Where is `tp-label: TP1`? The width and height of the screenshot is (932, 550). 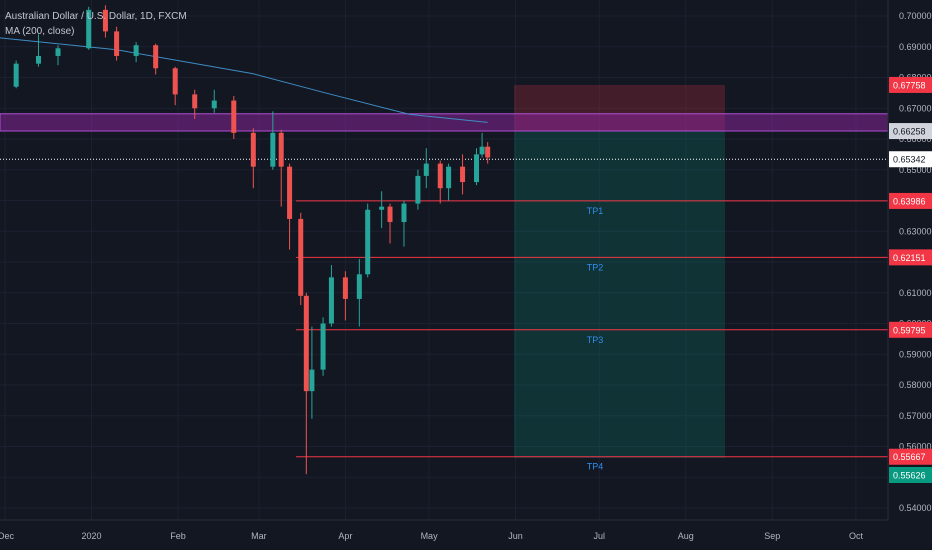
tp-label: TP1 is located at coordinates (595, 211).